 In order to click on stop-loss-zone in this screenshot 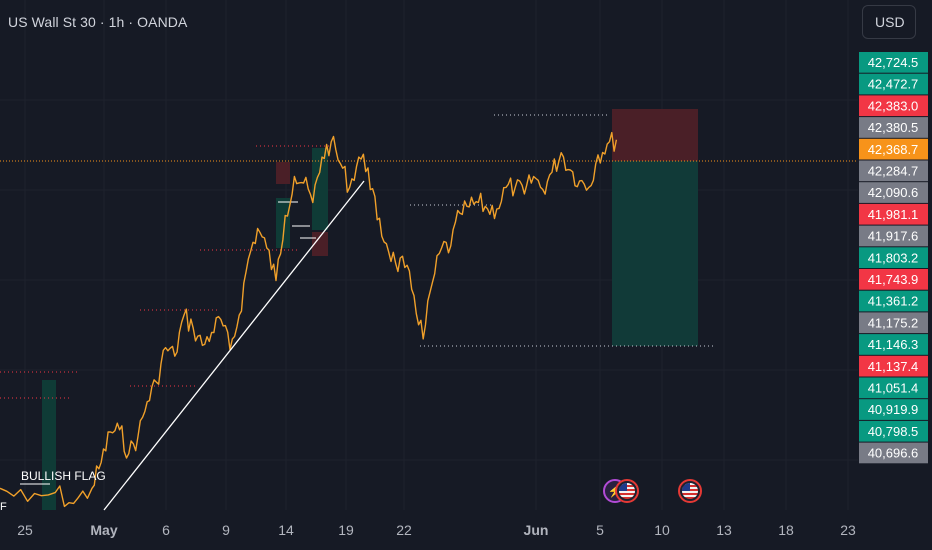, I will do `click(655, 135)`.